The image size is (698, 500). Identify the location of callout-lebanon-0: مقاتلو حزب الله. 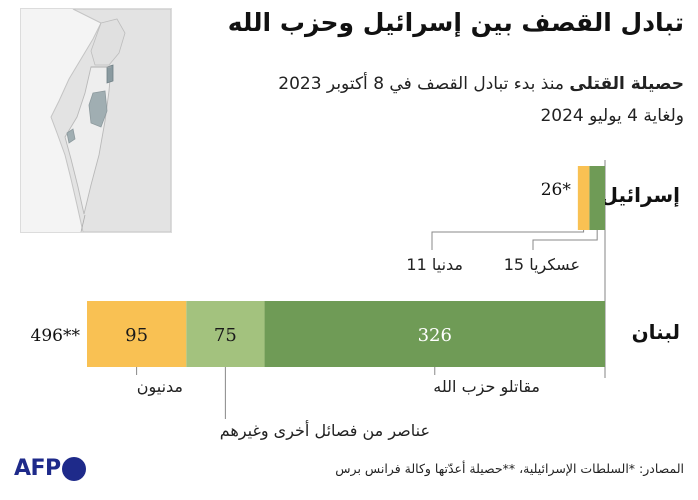
(486, 387).